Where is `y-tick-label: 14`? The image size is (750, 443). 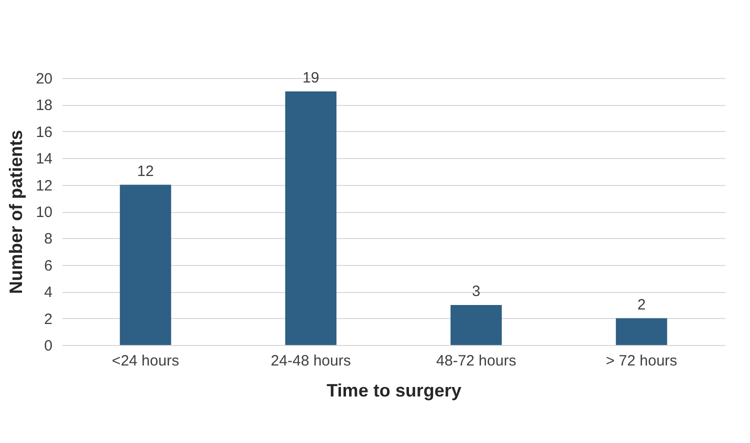 y-tick-label: 14 is located at coordinates (44, 159).